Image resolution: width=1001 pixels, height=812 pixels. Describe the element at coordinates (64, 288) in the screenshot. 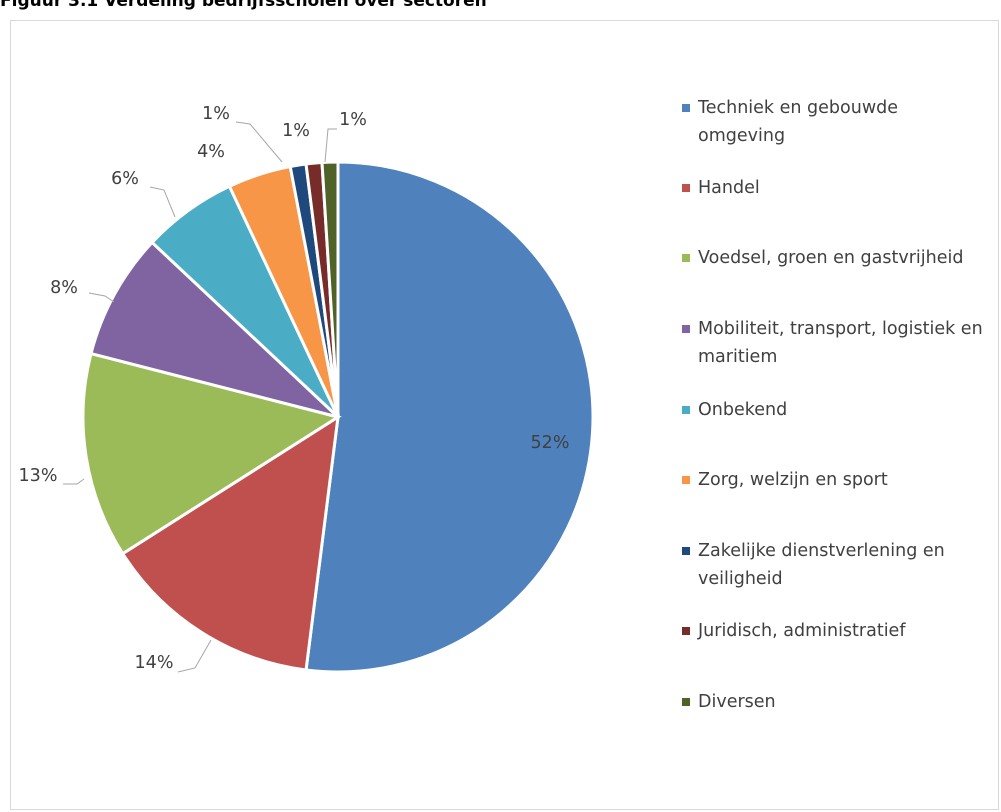

I see `data-label: 8%` at that location.